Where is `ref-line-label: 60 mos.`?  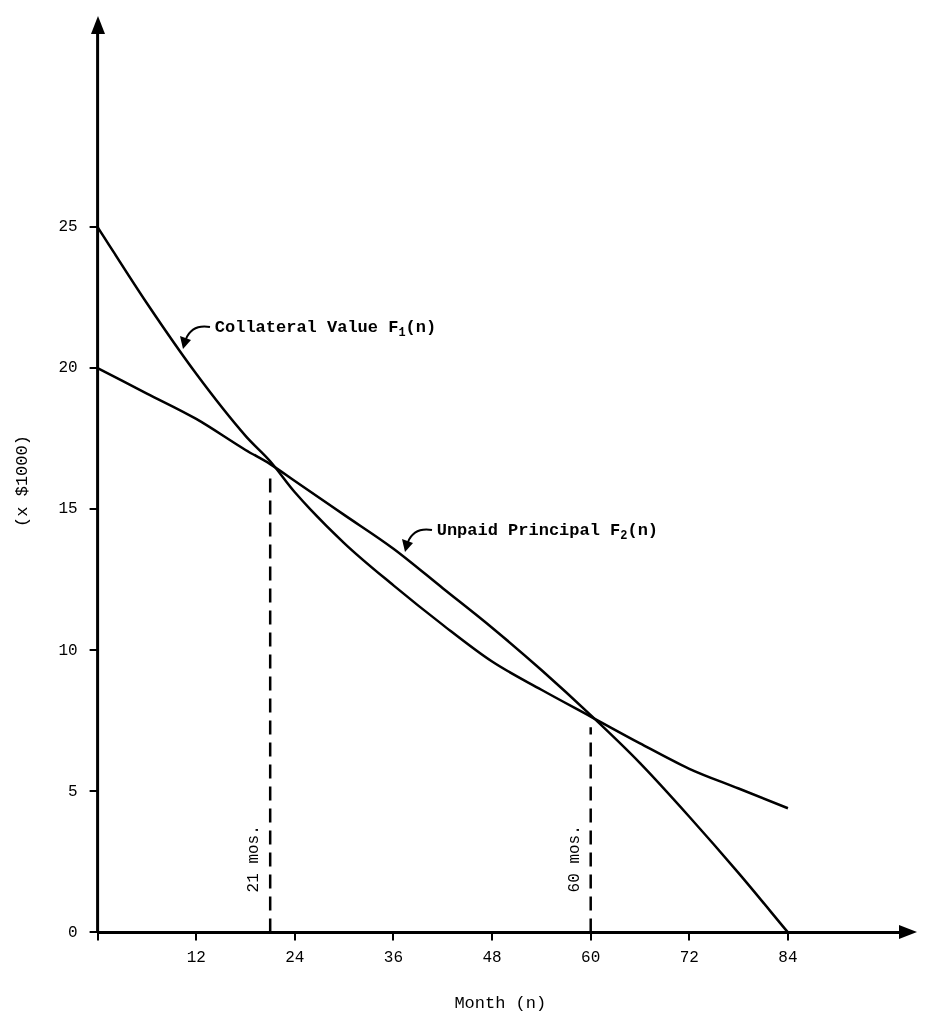
ref-line-label: 60 mos. is located at coordinates (574, 859).